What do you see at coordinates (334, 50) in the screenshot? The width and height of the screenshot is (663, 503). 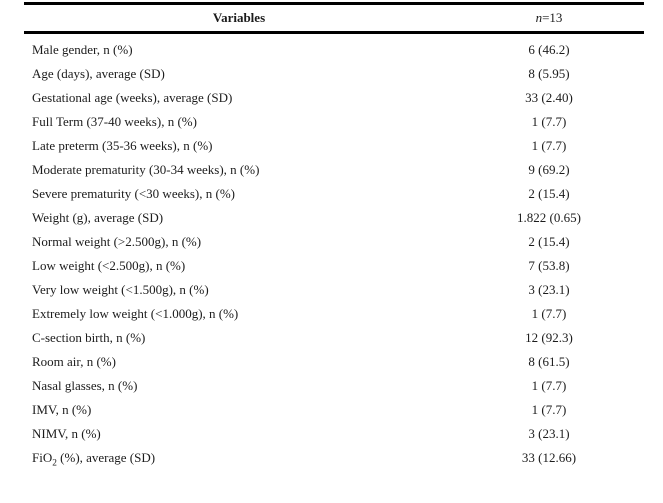 I see `table-row: Male gender, n (%) 6 (46.2)` at bounding box center [334, 50].